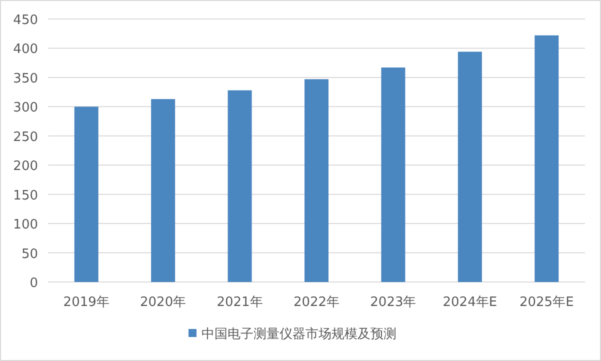 This screenshot has height=361, width=601. What do you see at coordinates (316, 302) in the screenshot?
I see `x-tick-label: 2022年` at bounding box center [316, 302].